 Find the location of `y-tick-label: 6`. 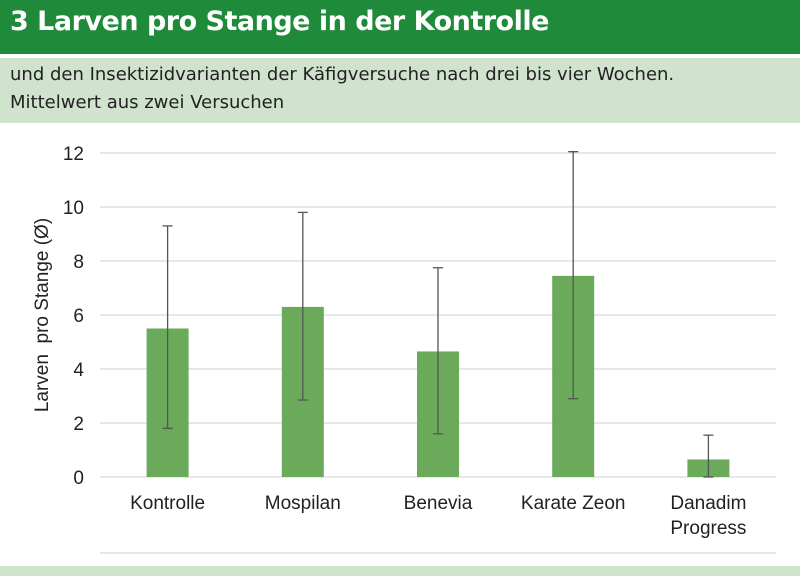

y-tick-label: 6 is located at coordinates (78, 316).